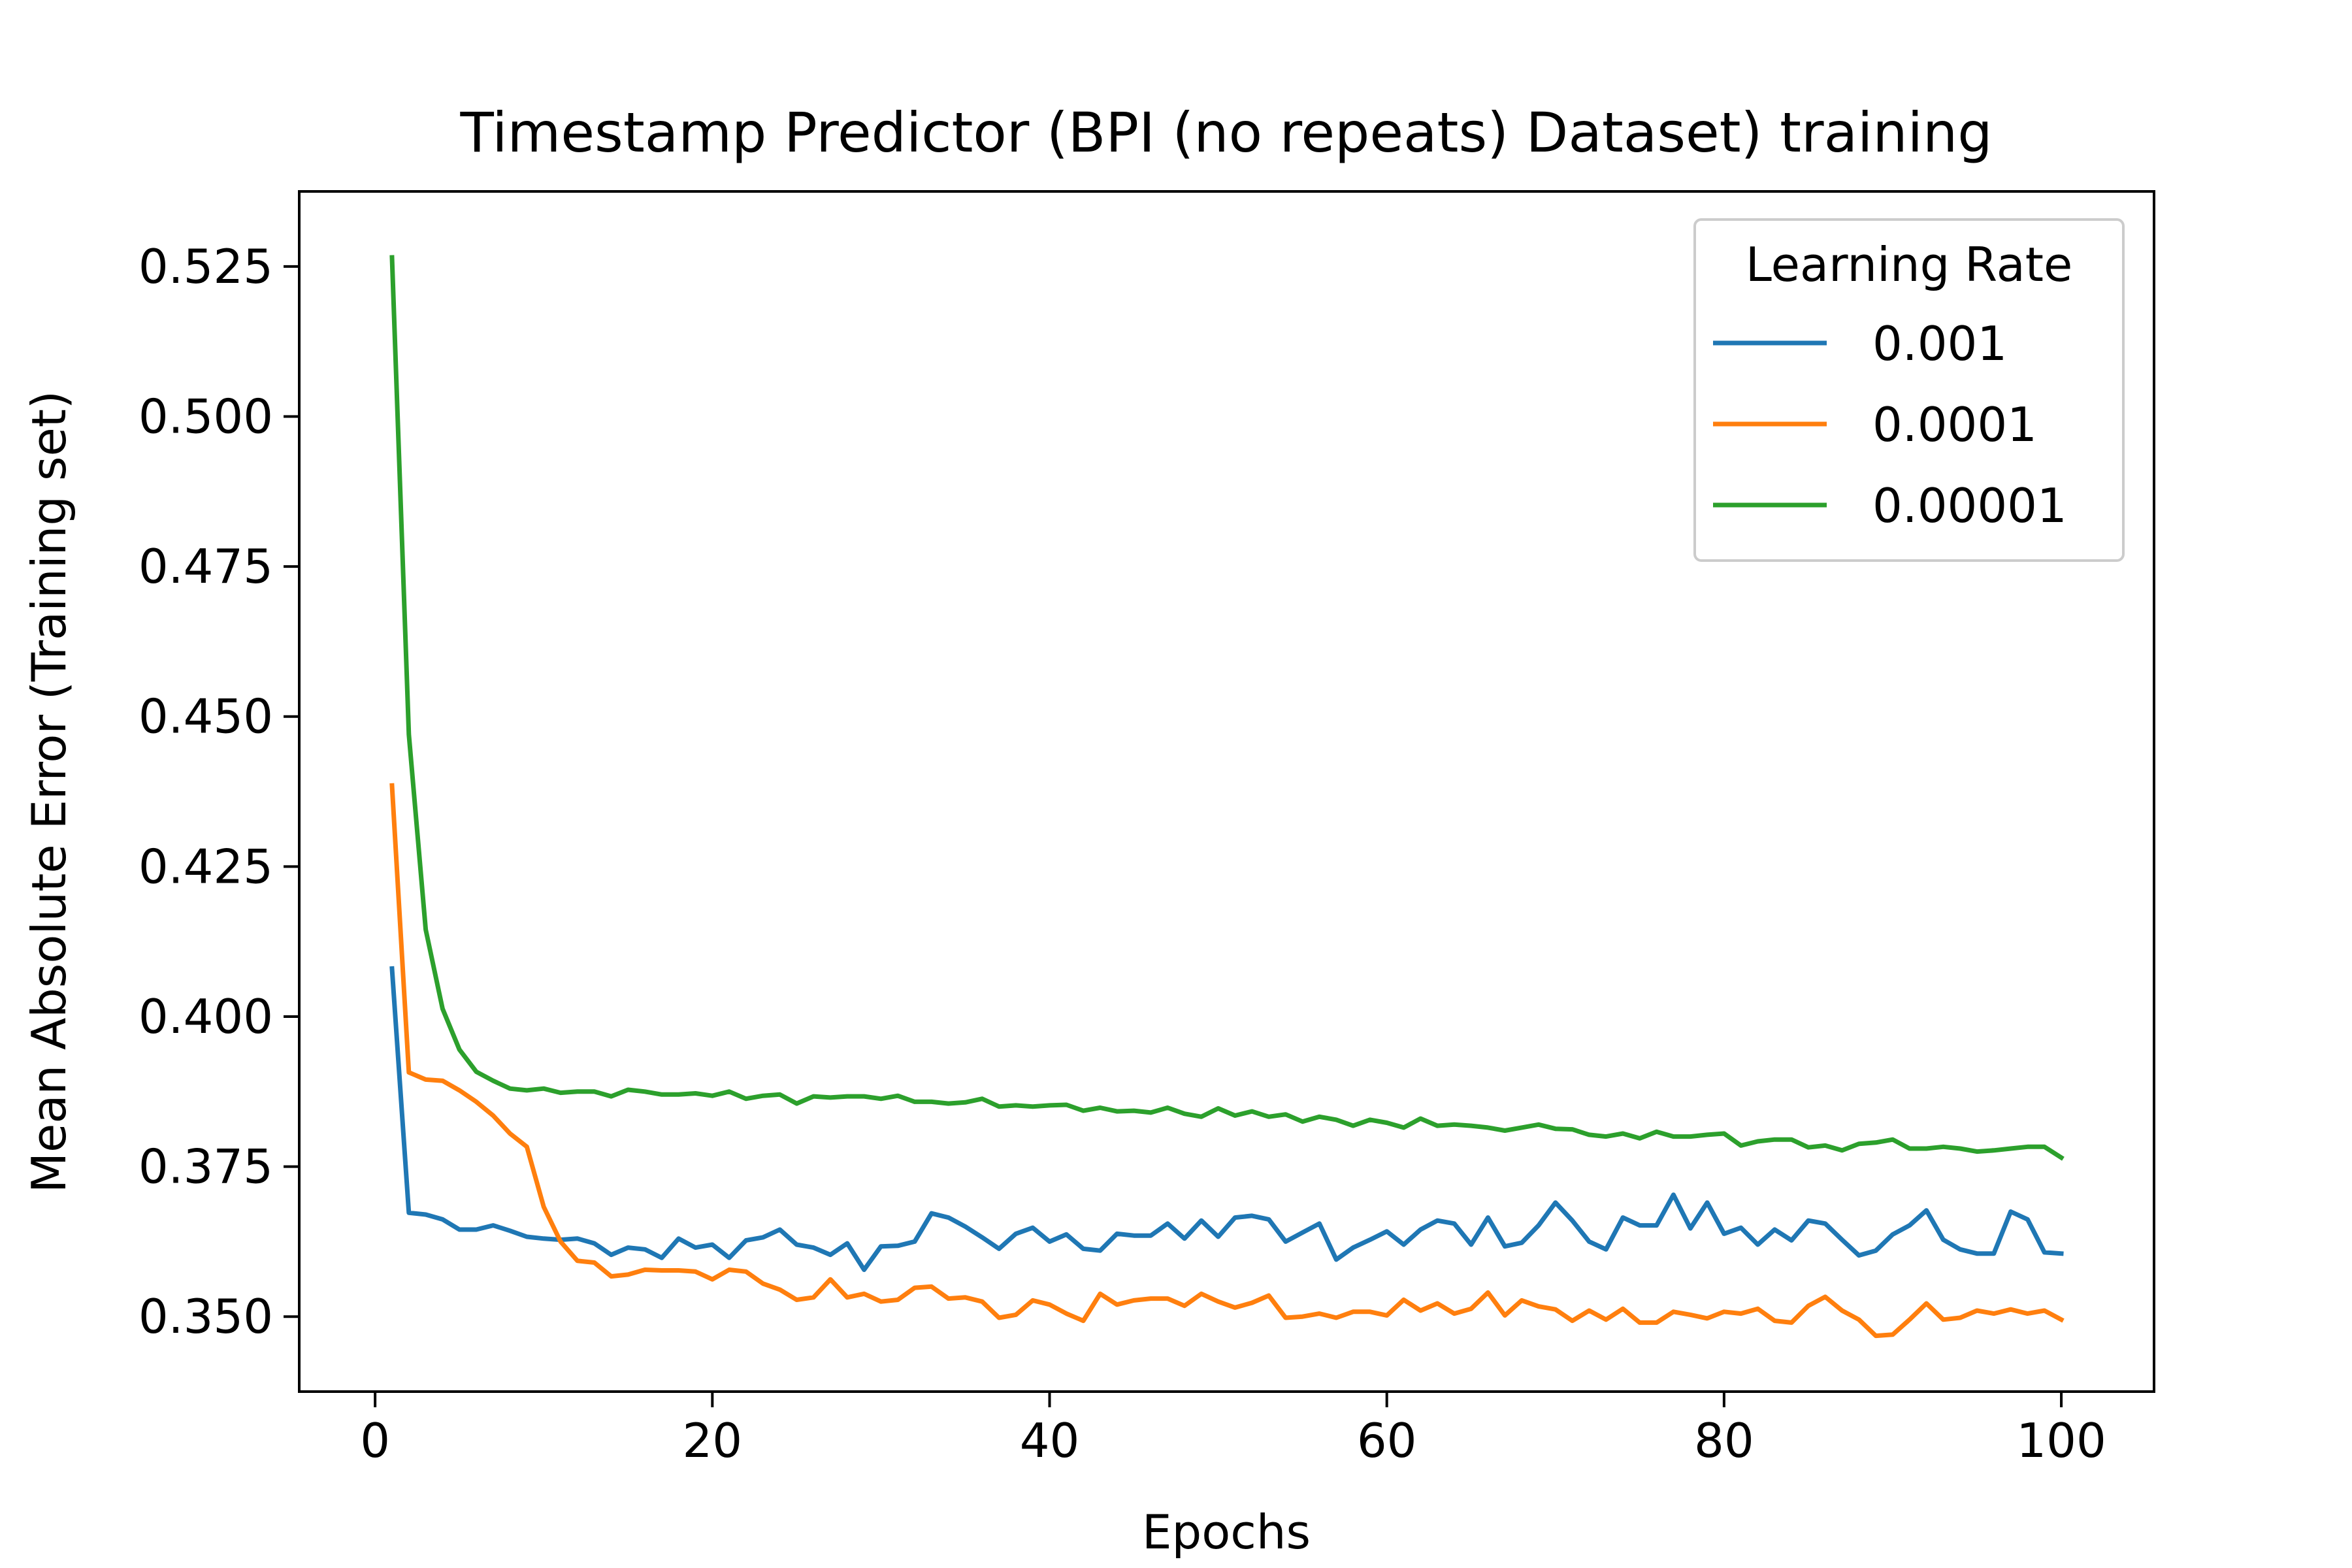 This screenshot has height=1568, width=2352. I want to click on legend-entries: 0.001 0.0001 0.00001, so click(1890, 424).